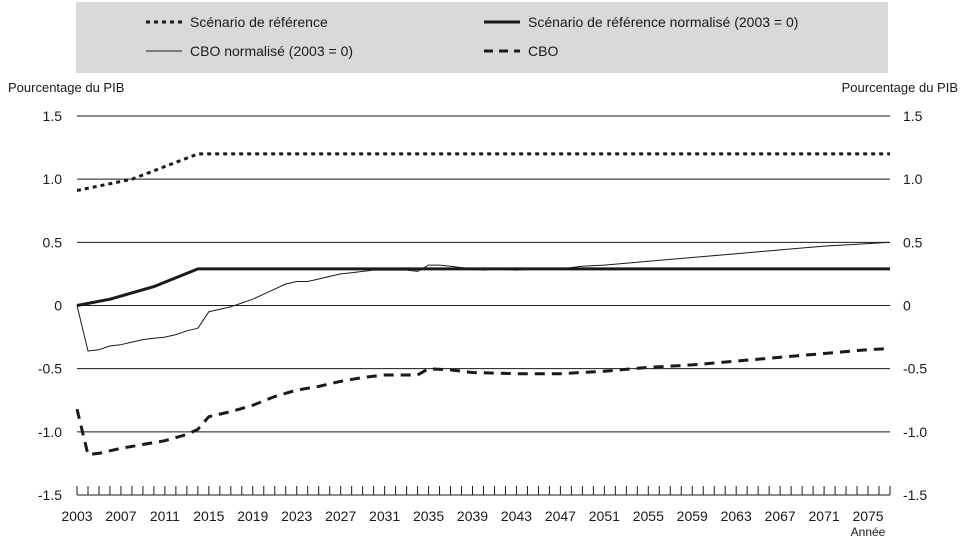  I want to click on x-tick-label: 2027, so click(340, 516).